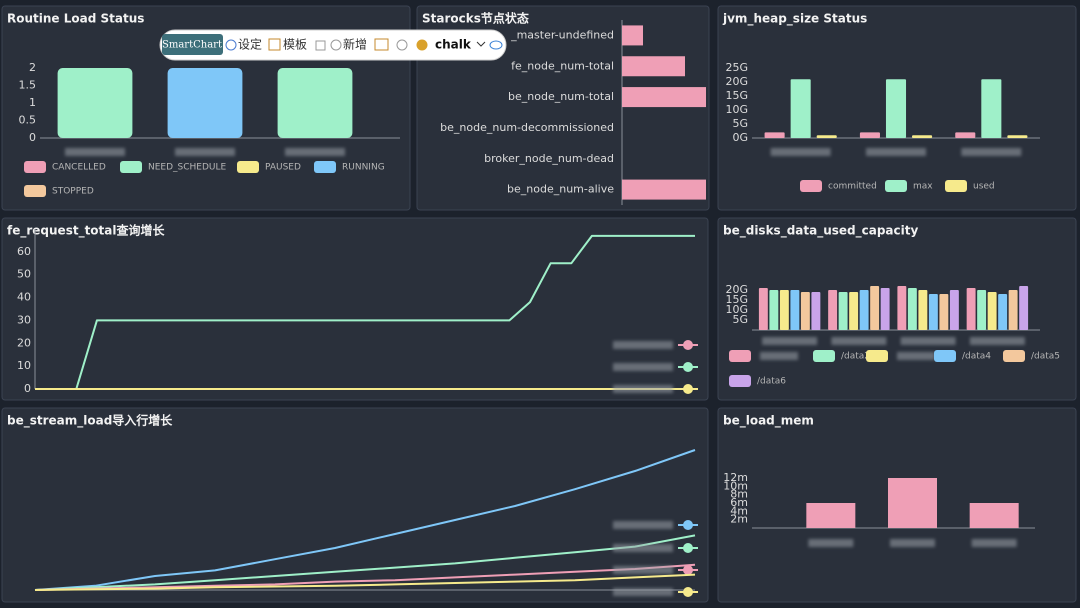 The width and height of the screenshot is (1080, 608). I want to click on chart-title: fe_request_total查询增长, so click(86, 231).